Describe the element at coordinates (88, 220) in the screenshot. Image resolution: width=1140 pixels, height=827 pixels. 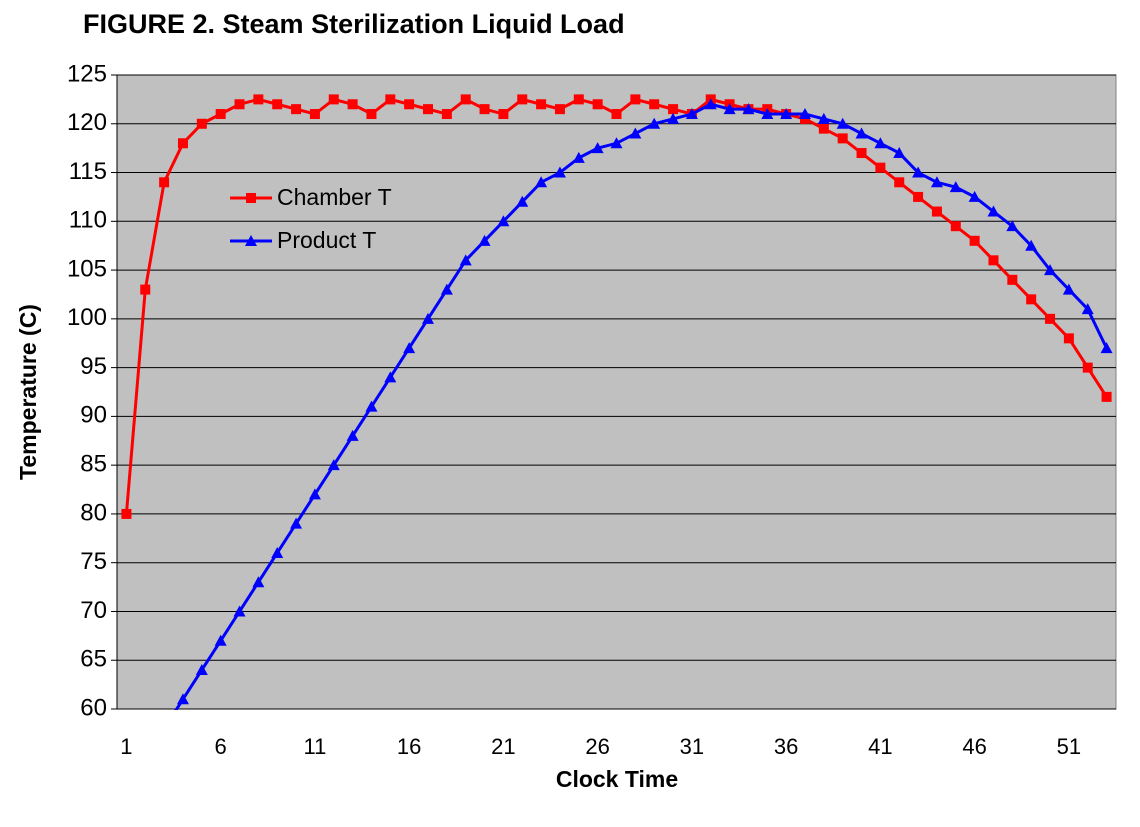
I see `y-tick-label: 110` at that location.